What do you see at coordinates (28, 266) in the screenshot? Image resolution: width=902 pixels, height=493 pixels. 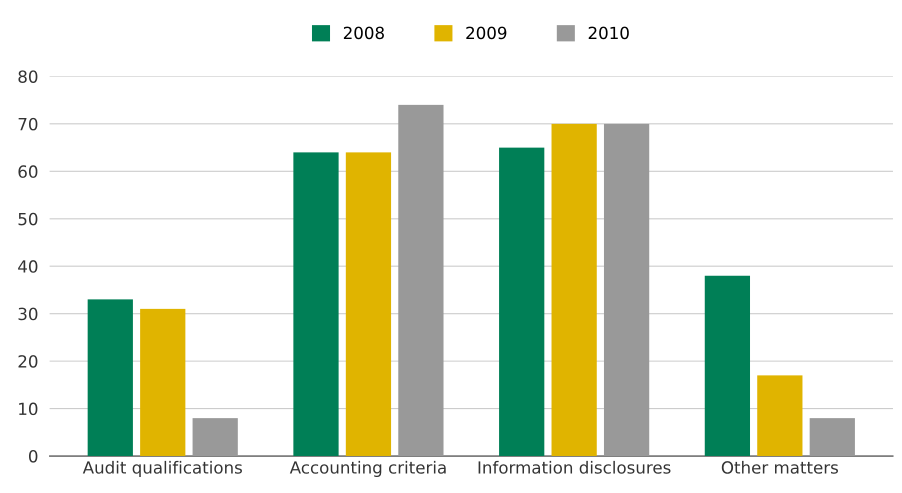 I see `y-tick-label: 40` at bounding box center [28, 266].